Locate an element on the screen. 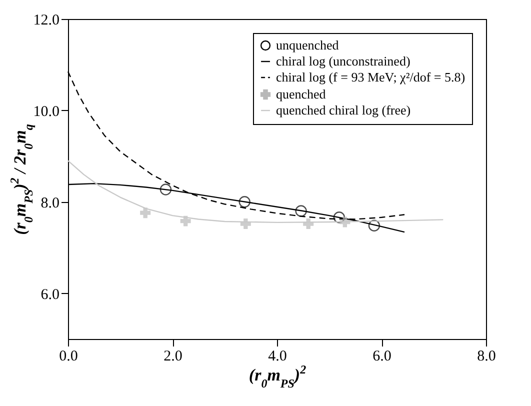 This screenshot has width=531, height=406. x-tick-label: 2.0 is located at coordinates (173, 356).